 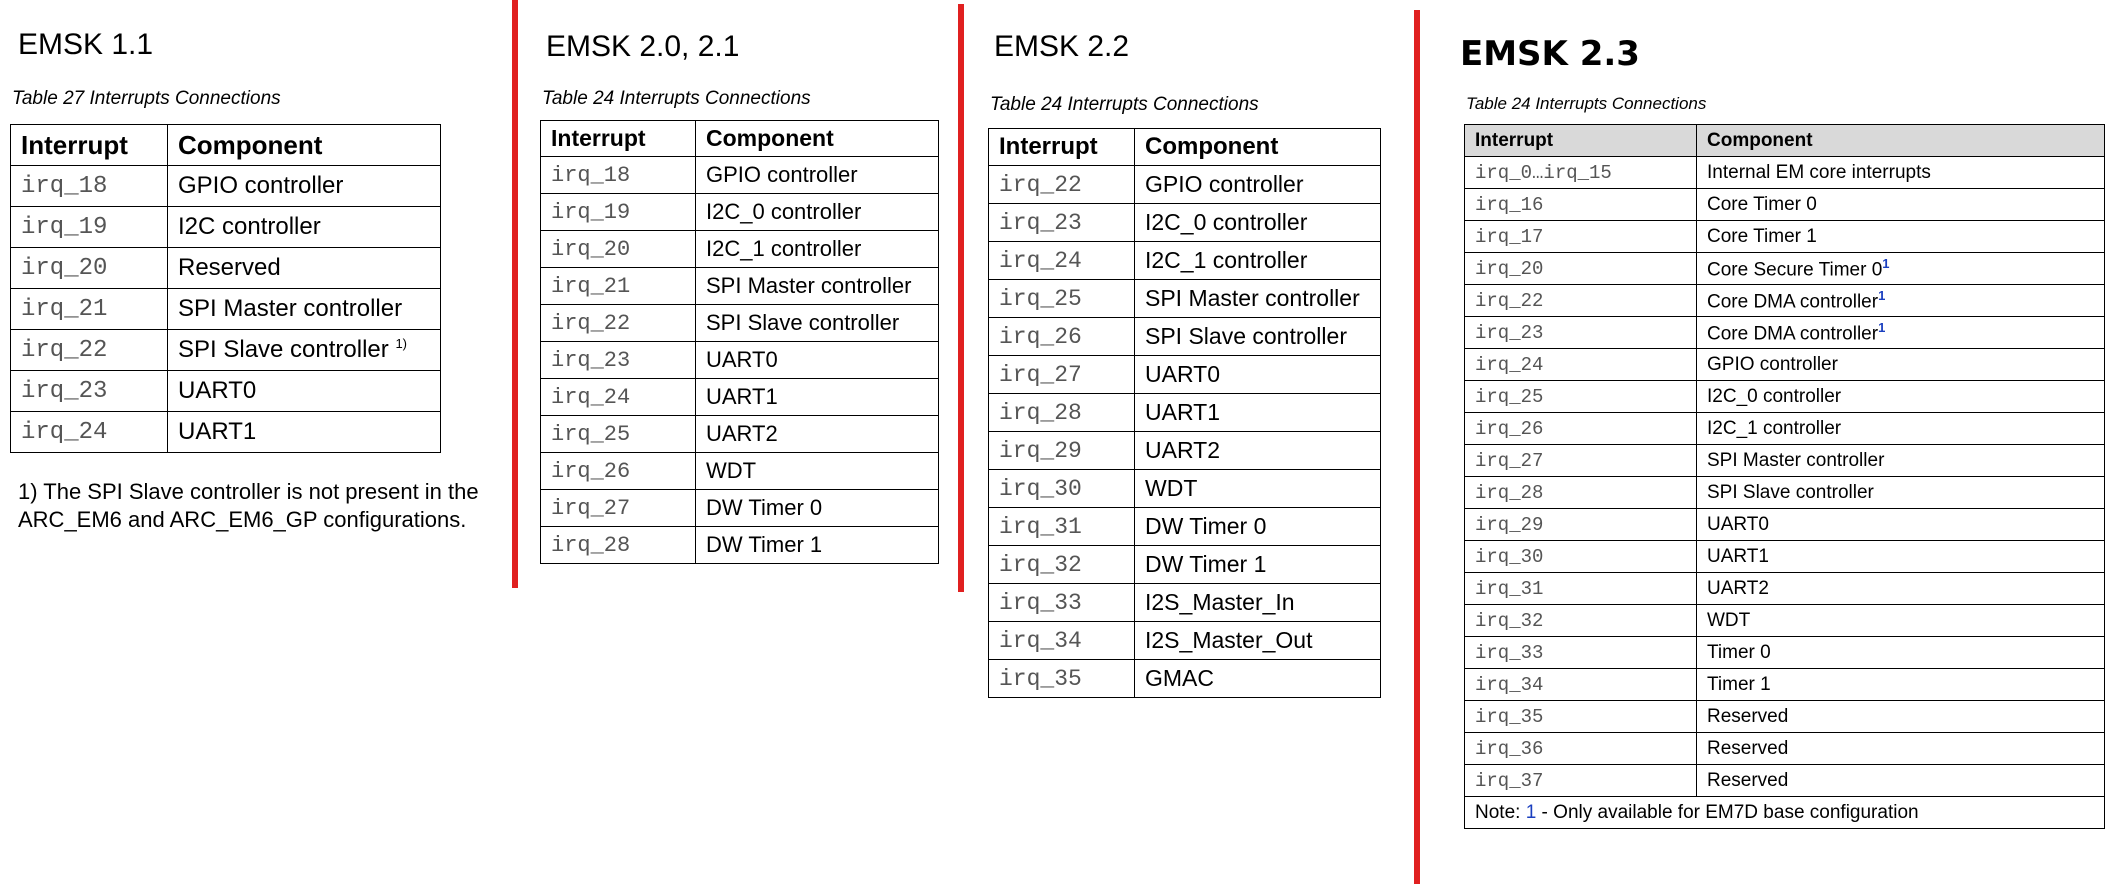 I want to click on table-row: irq_23 I2C_0 controller, so click(x=1184, y=222).